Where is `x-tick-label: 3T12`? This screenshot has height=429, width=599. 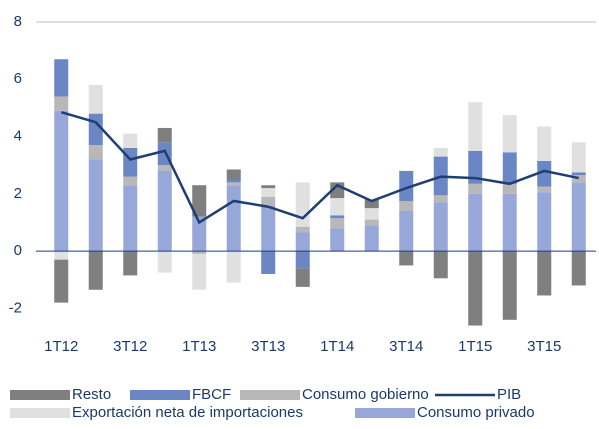
x-tick-label: 3T12 is located at coordinates (130, 346).